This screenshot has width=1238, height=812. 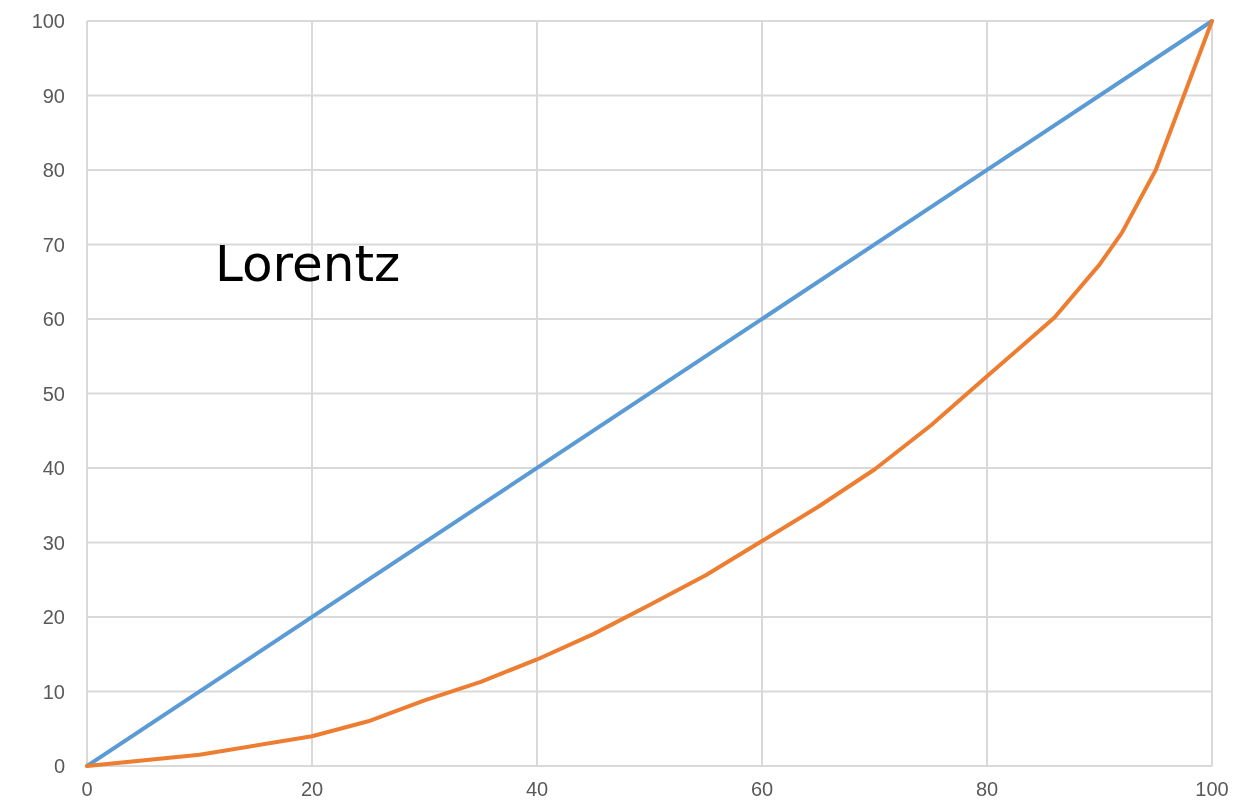 I want to click on y-tick-label: 80, so click(x=53, y=170).